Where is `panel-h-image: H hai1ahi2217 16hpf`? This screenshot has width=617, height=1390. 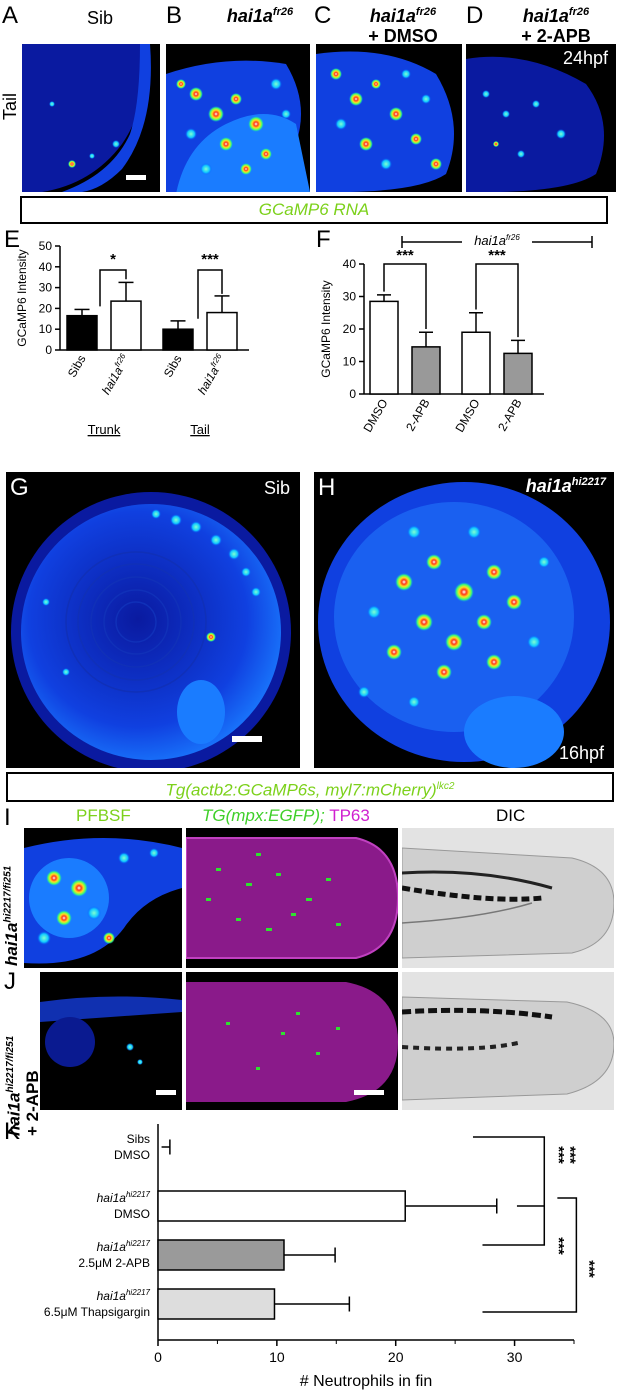
panel-h-image: H hai1ahi2217 16hpf is located at coordinates (464, 620).